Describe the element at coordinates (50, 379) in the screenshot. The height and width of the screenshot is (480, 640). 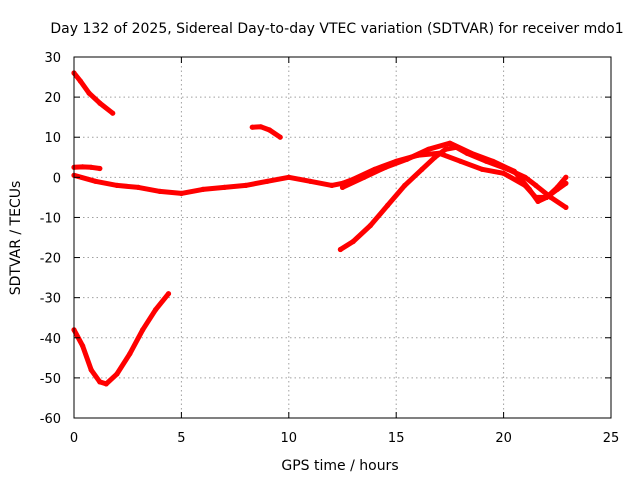
I see `y-tick-label: -50` at that location.